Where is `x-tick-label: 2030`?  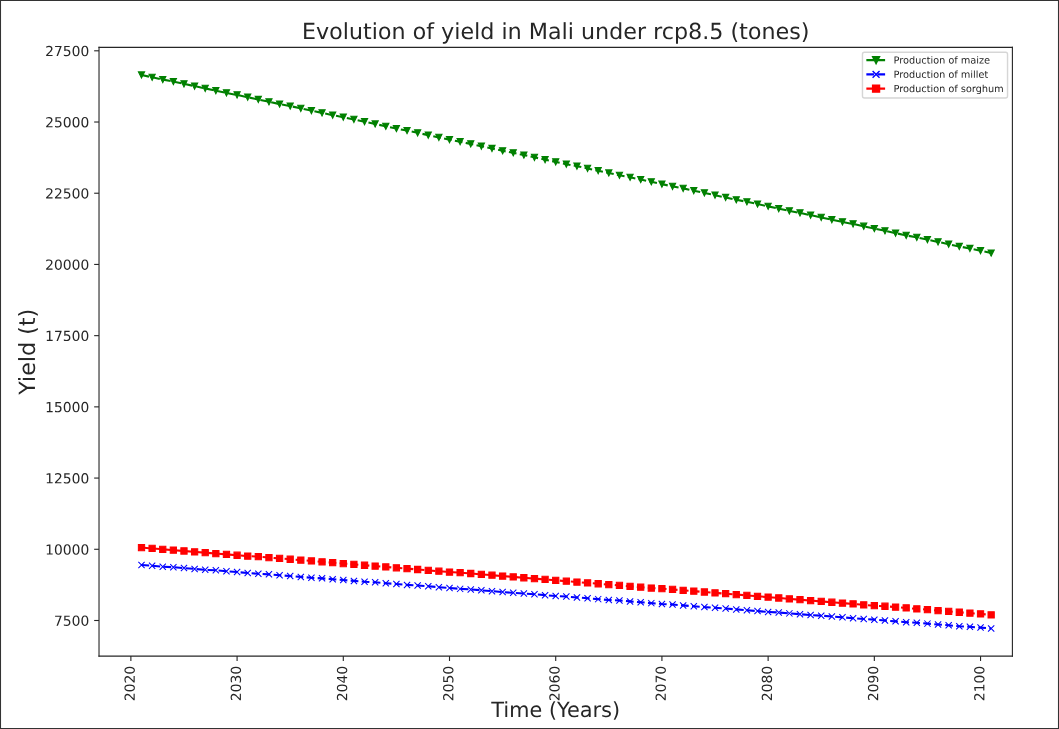
x-tick-label: 2030 is located at coordinates (236, 683).